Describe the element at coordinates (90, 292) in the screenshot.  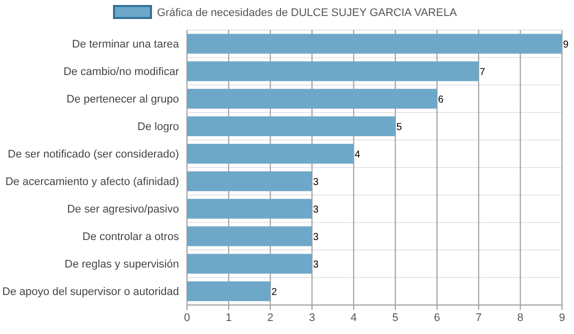
I see `y-tick-label: De apoyo del supervisor o autoridad` at that location.